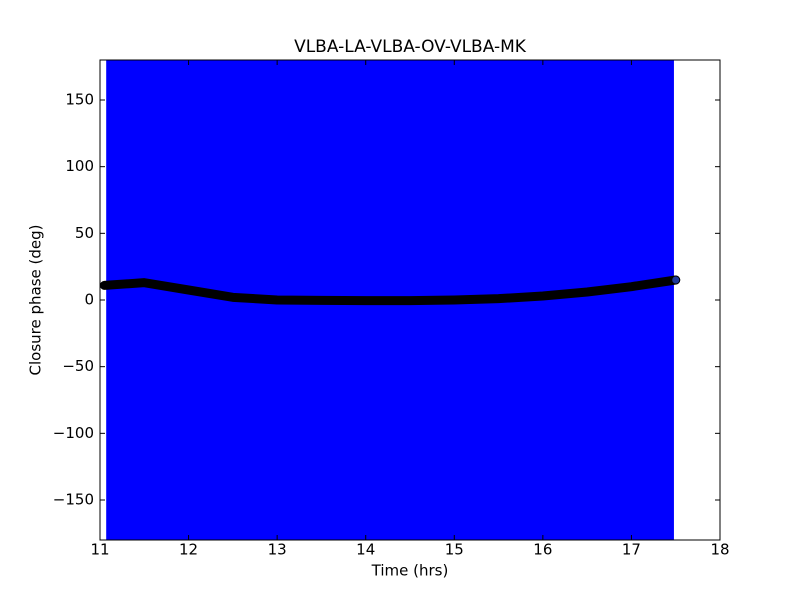 This screenshot has width=800, height=600. What do you see at coordinates (454, 550) in the screenshot?
I see `x-tick-label: 15` at bounding box center [454, 550].